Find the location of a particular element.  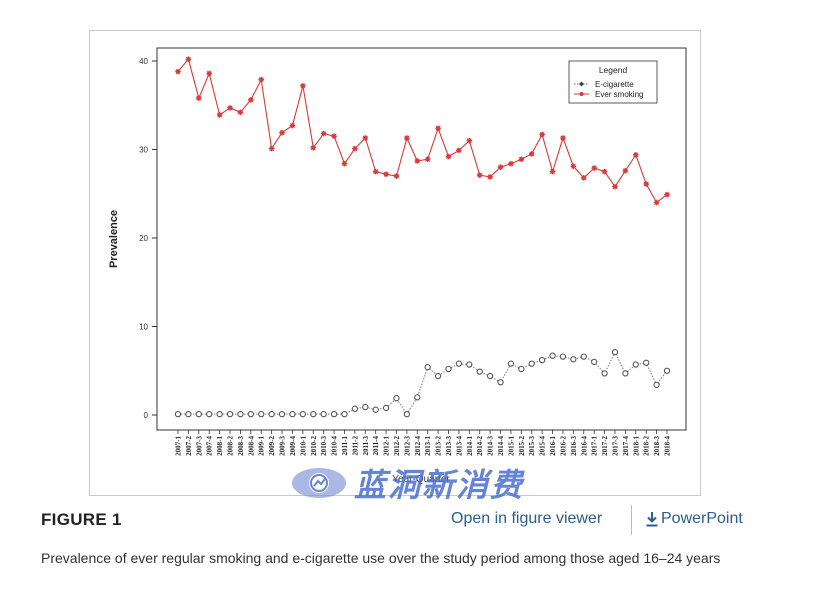

y-axis-label: Prevalence is located at coordinates (114, 239).